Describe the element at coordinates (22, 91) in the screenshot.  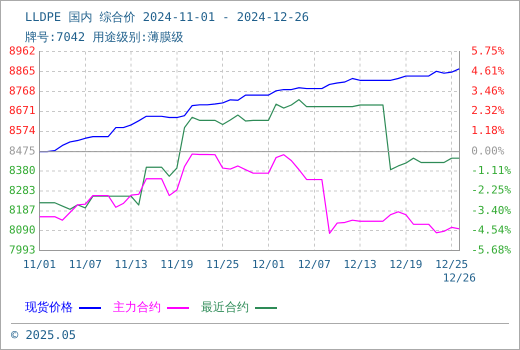
I see `y-tick-label: 8768` at that location.